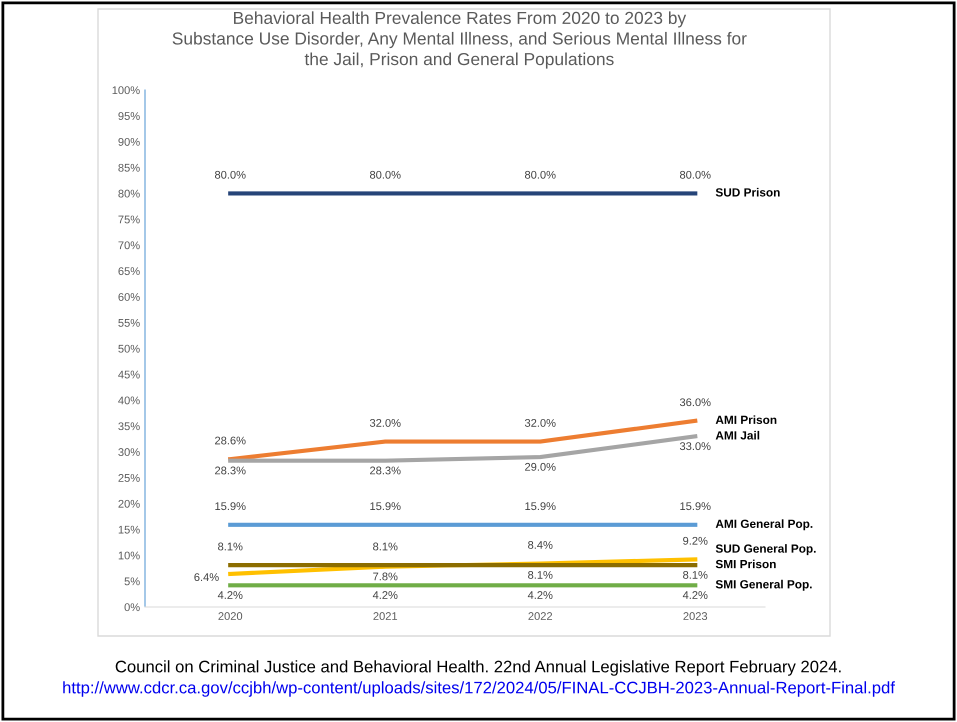  Describe the element at coordinates (748, 192) in the screenshot. I see `series-label: SUD Prison` at that location.